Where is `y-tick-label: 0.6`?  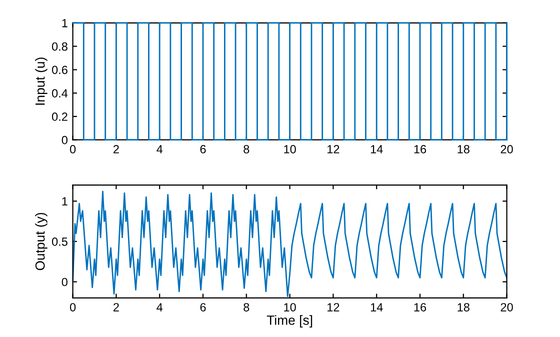
y-tick-label: 0.6 is located at coordinates (60, 70).